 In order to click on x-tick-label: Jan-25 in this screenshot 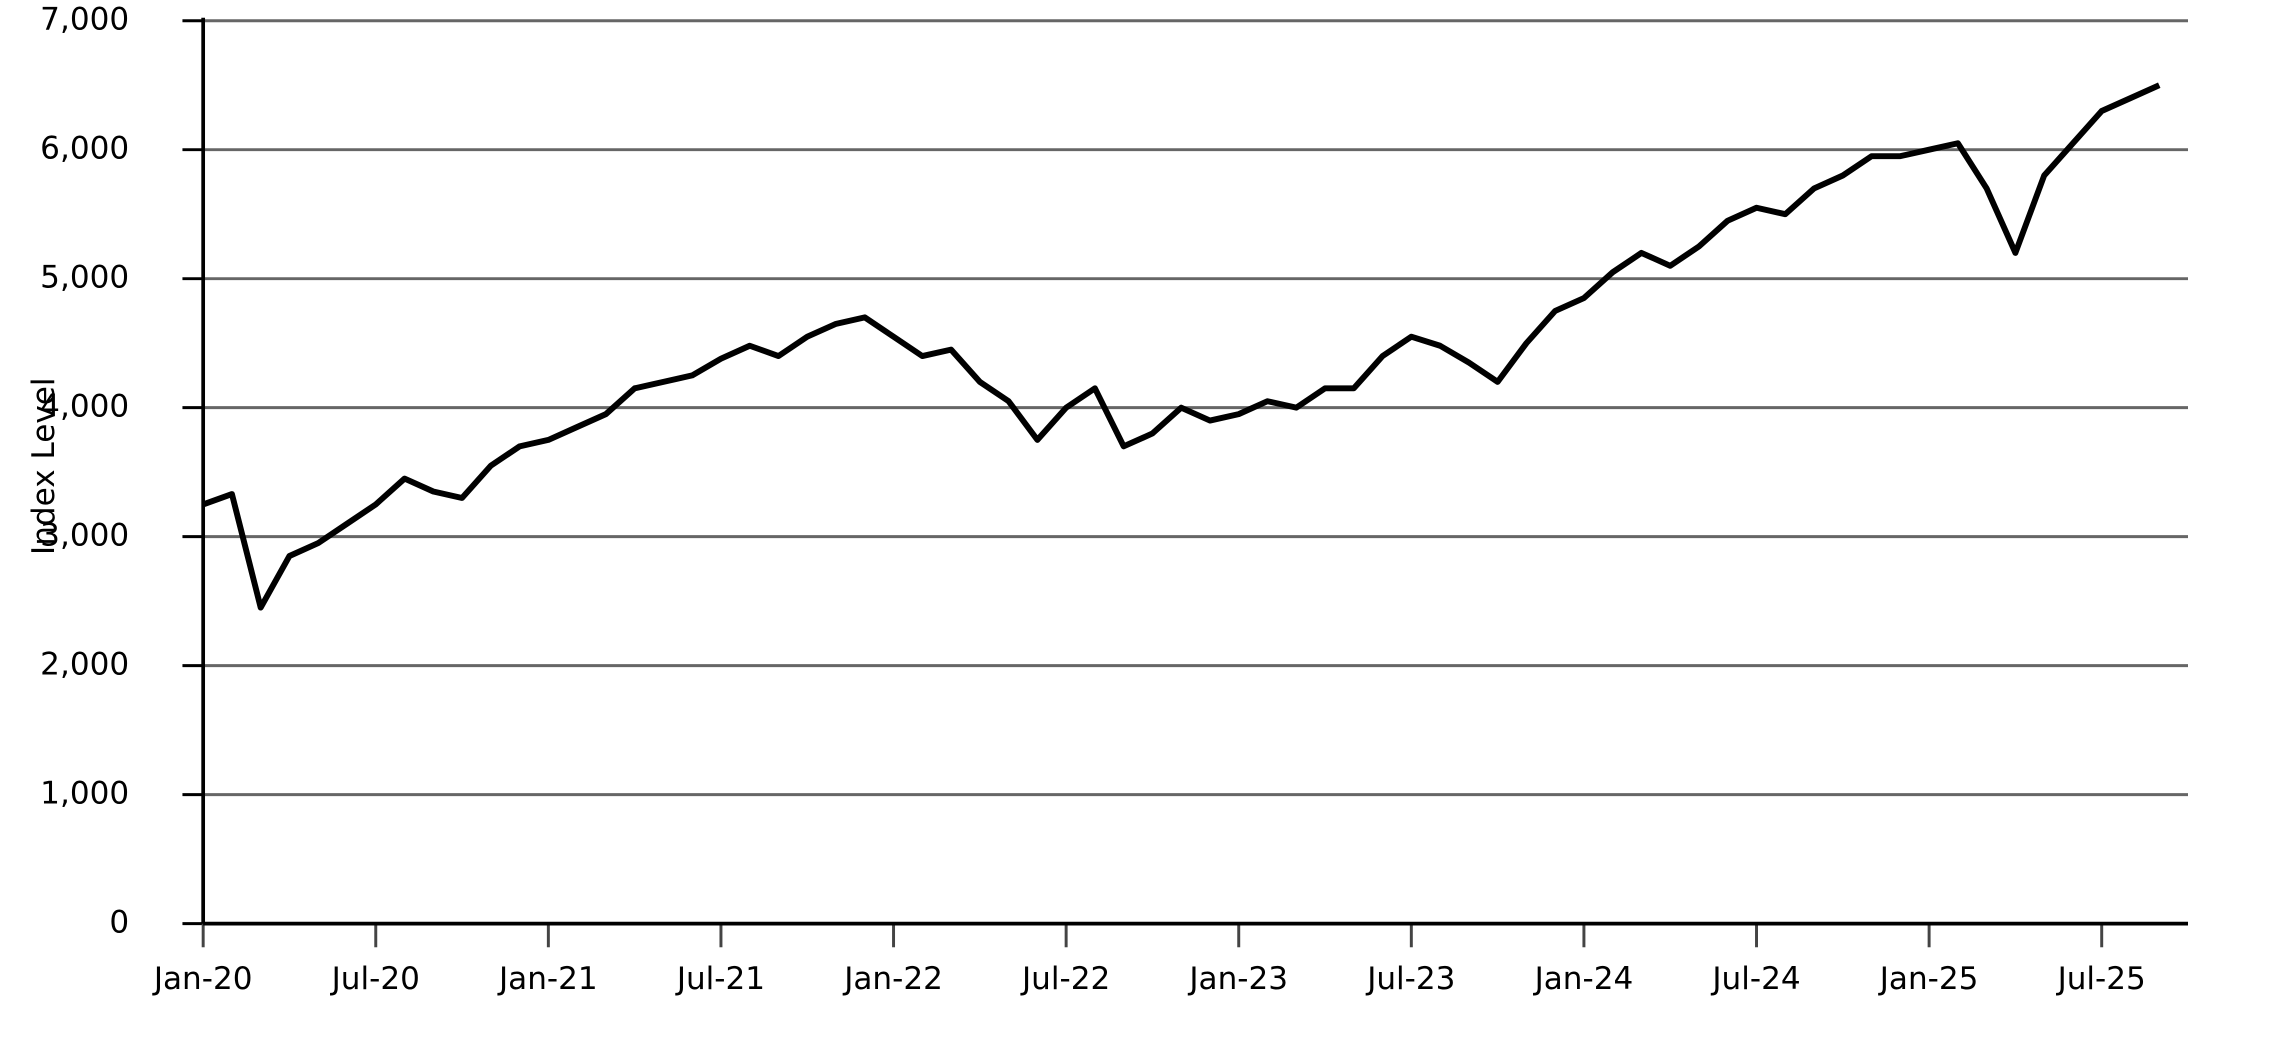, I will do `click(1928, 979)`.